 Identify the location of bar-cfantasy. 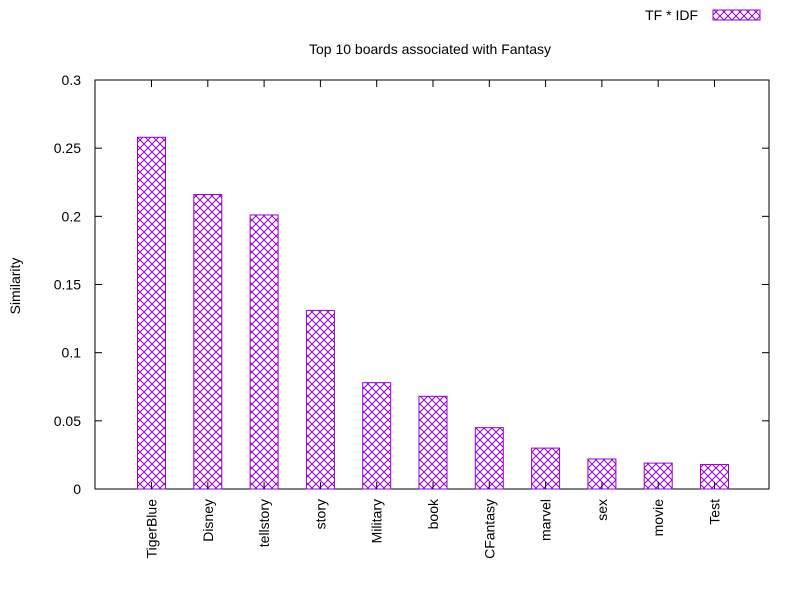
(489, 458).